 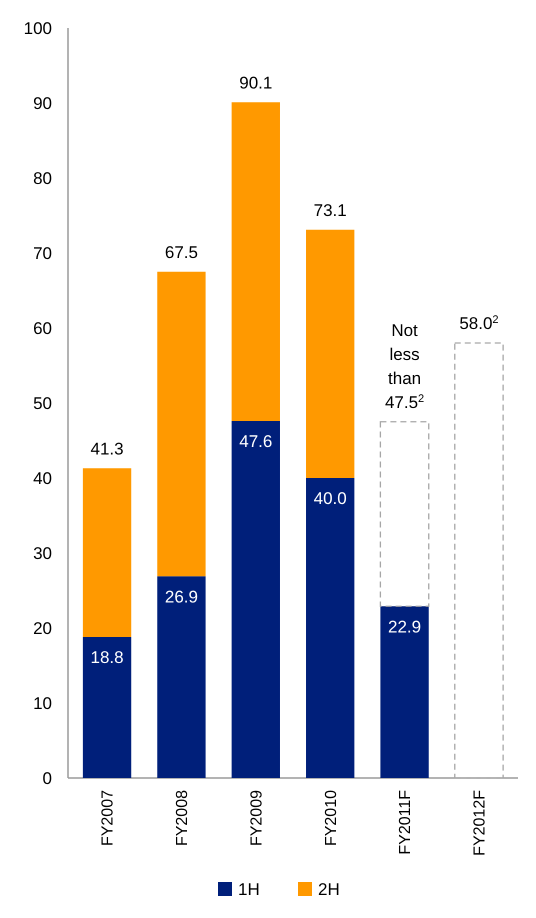 What do you see at coordinates (255, 82) in the screenshot?
I see `total-label: 90.1` at bounding box center [255, 82].